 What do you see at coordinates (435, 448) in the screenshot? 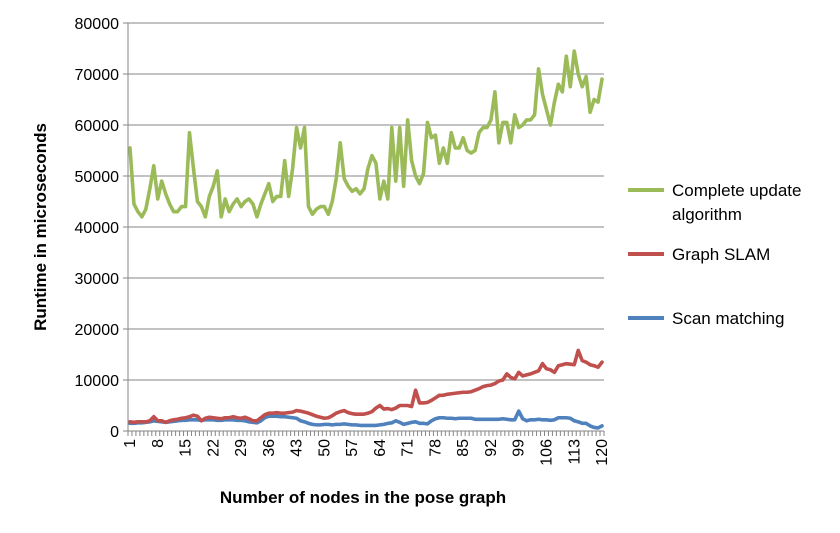
I see `x-tick-label: 78` at bounding box center [435, 448].